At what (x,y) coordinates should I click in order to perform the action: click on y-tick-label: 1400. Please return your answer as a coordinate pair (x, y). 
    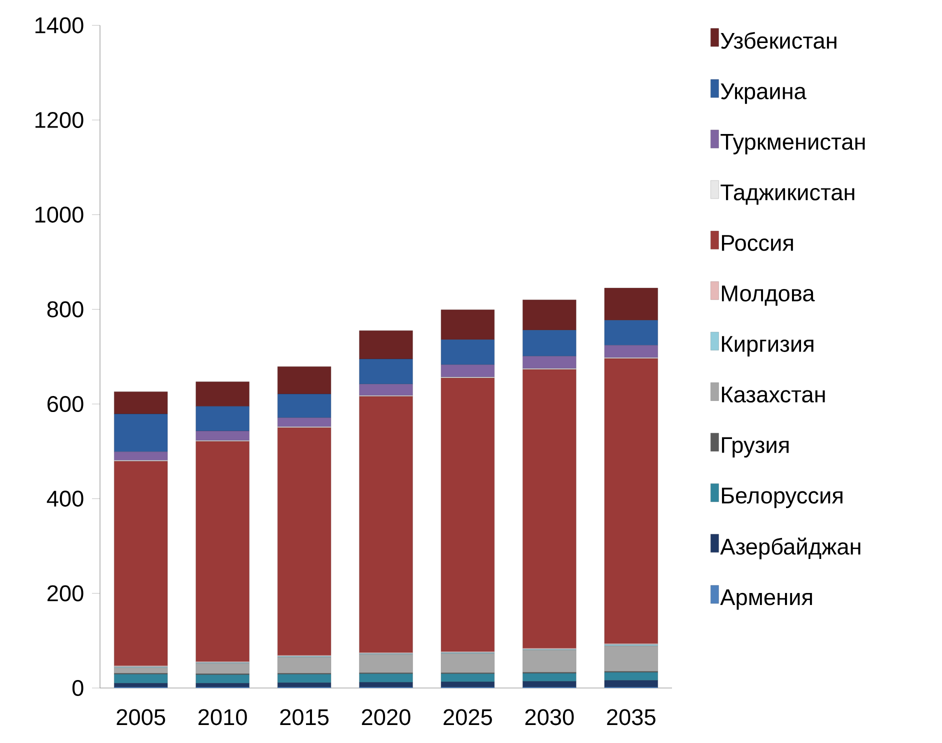
    Looking at the image, I should click on (59, 25).